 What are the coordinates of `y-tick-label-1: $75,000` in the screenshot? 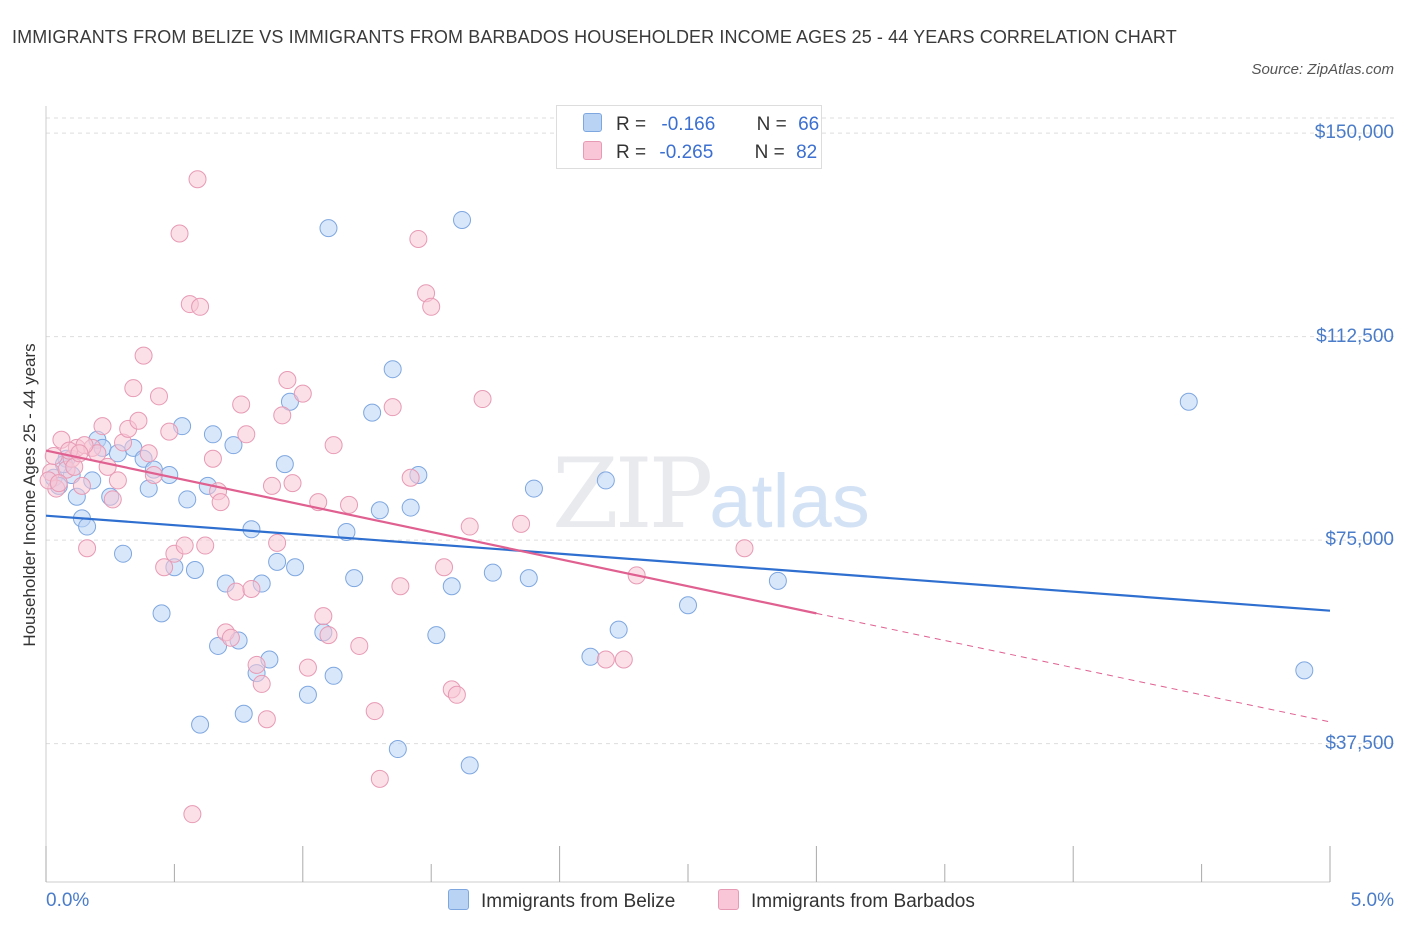 It's located at (1359, 540).